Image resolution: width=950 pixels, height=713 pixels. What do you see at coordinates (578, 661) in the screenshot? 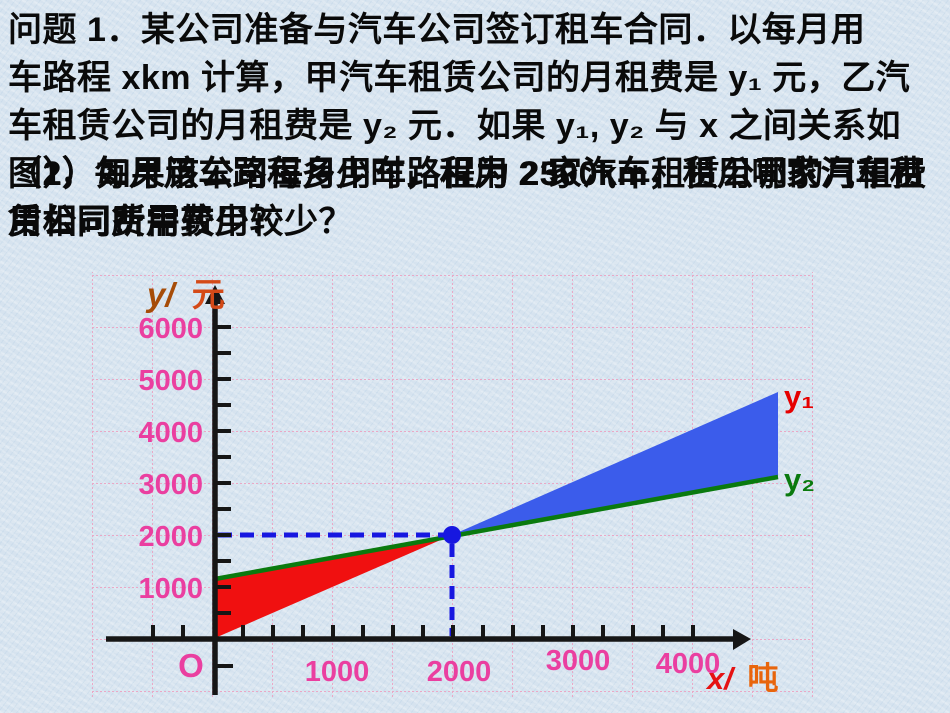
I see `x-tick-label: 3000` at bounding box center [578, 661].